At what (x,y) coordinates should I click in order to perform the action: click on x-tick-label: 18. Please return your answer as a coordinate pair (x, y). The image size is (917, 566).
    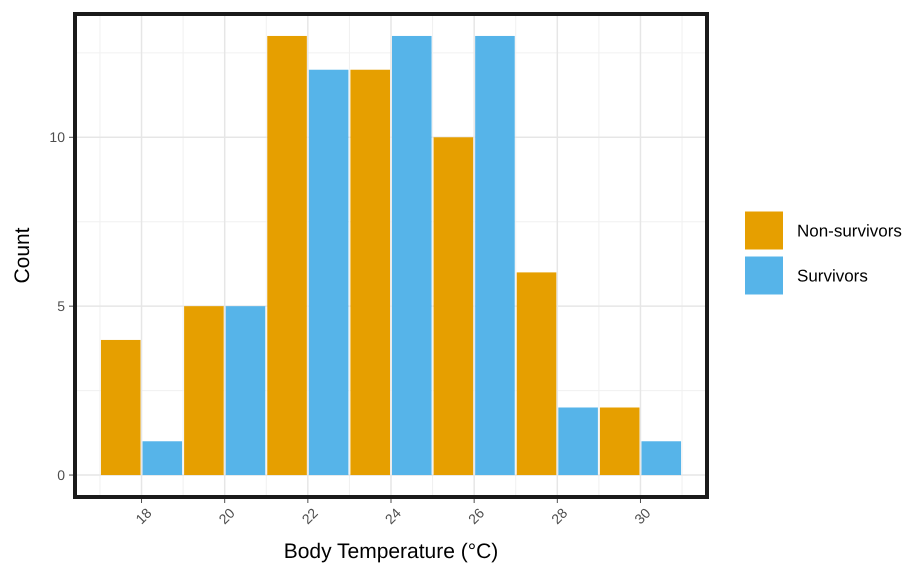
    Looking at the image, I should click on (143, 516).